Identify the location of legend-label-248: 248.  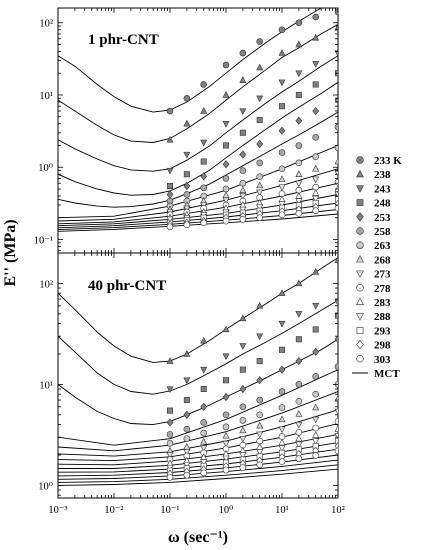
(382, 204).